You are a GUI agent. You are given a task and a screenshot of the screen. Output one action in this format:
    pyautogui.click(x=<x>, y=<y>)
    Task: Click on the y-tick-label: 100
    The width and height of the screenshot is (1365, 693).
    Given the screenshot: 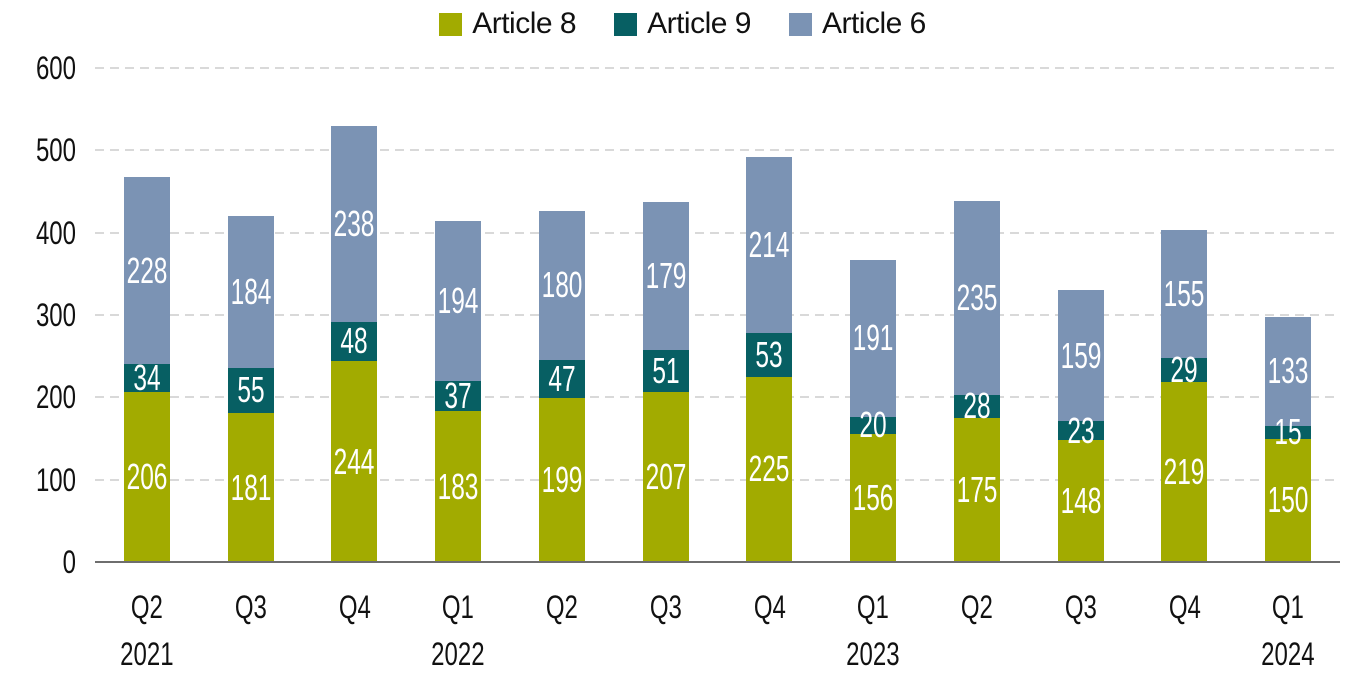 What is the action you would take?
    pyautogui.click(x=55, y=480)
    